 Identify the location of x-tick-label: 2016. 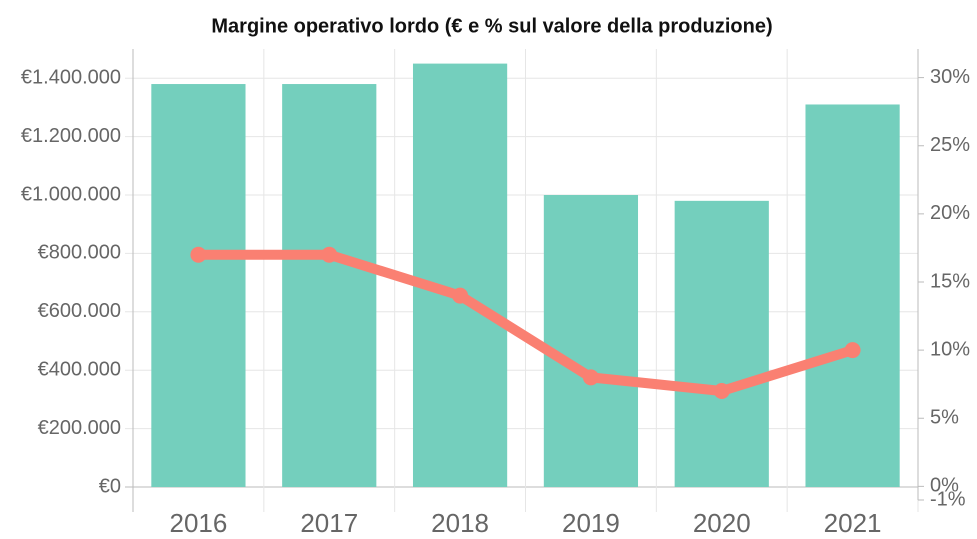
(198, 523).